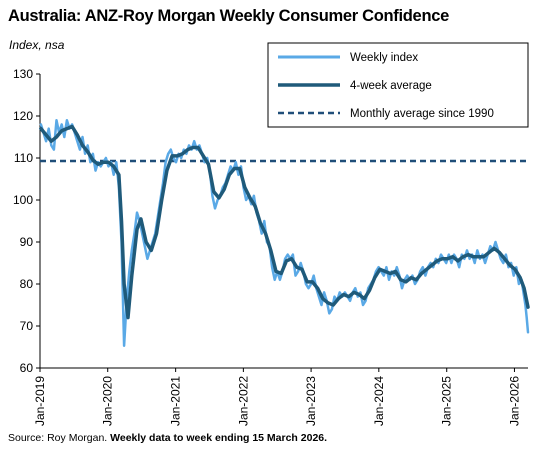 This screenshot has width=548, height=454. What do you see at coordinates (514, 401) in the screenshot?
I see `x-tick-label: Jan-2026` at bounding box center [514, 401].